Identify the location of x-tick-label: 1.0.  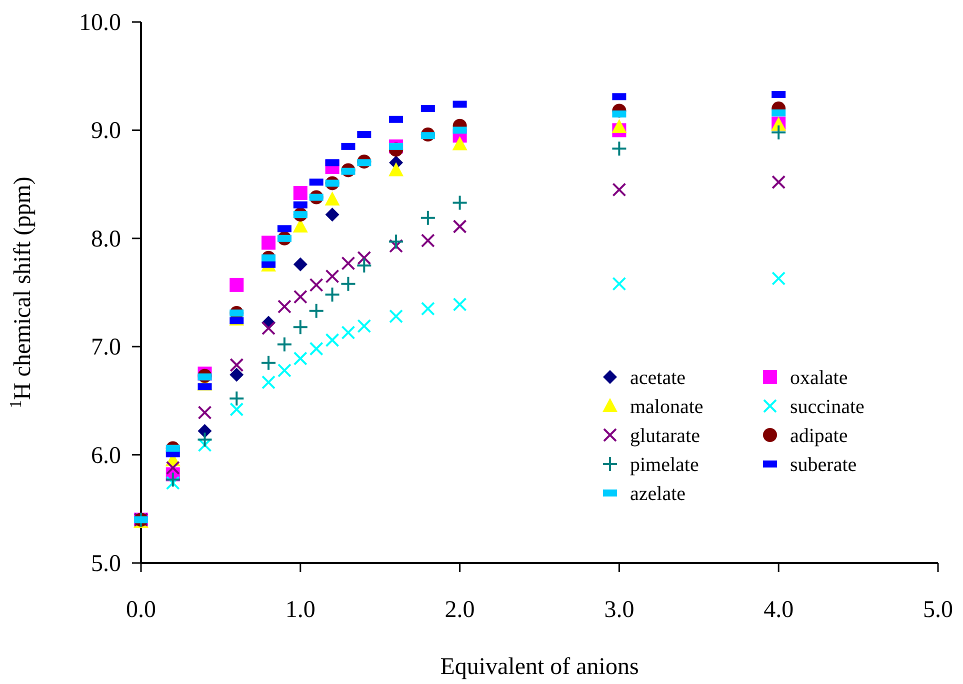
(300, 610).